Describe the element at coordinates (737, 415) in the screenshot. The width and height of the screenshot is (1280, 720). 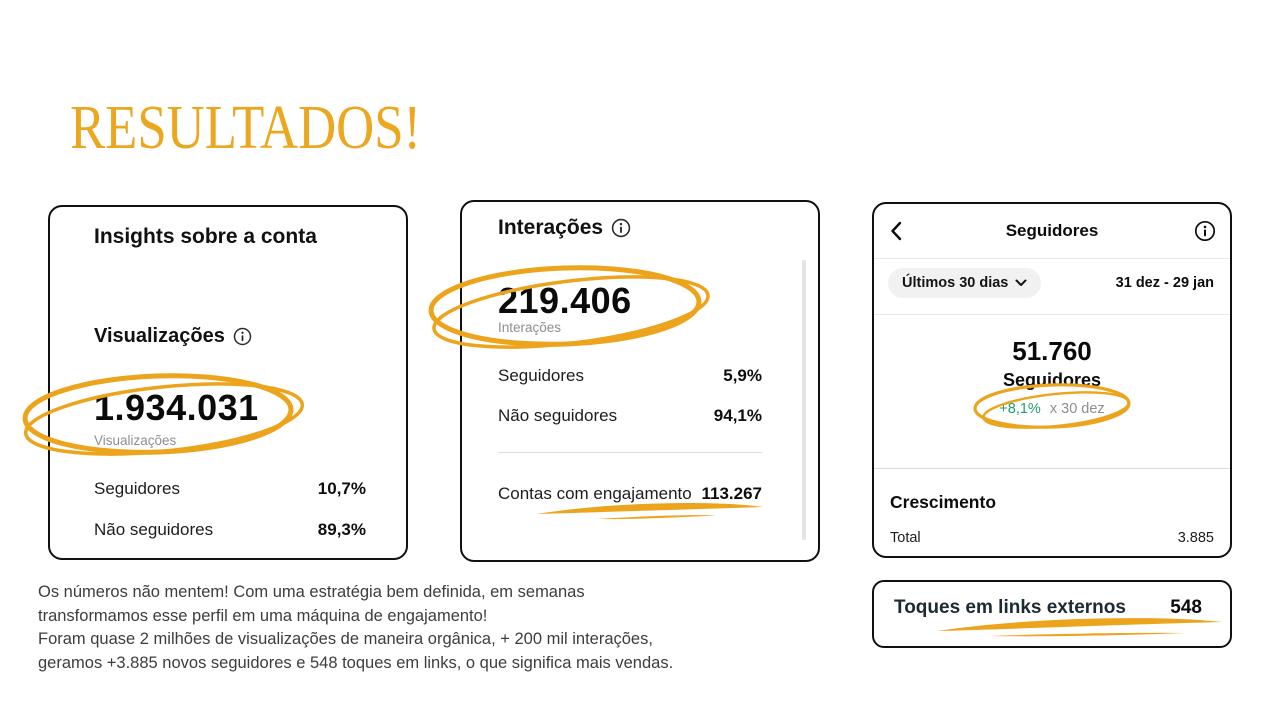
I see `row-value: 94,1%` at that location.